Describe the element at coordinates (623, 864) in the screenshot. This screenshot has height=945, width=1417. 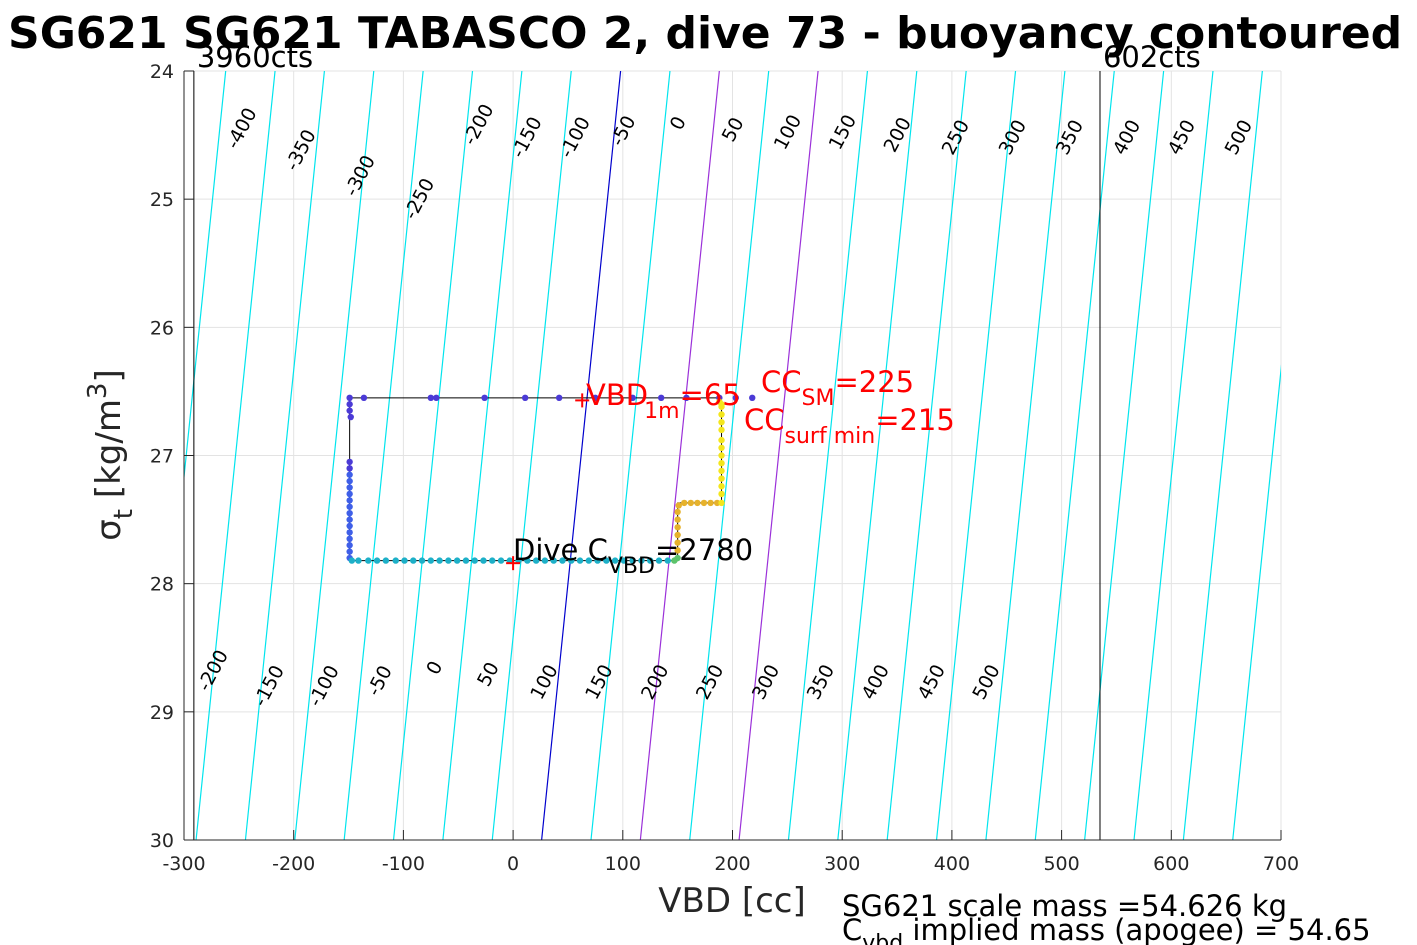
I see `x-tick-label: 100` at that location.